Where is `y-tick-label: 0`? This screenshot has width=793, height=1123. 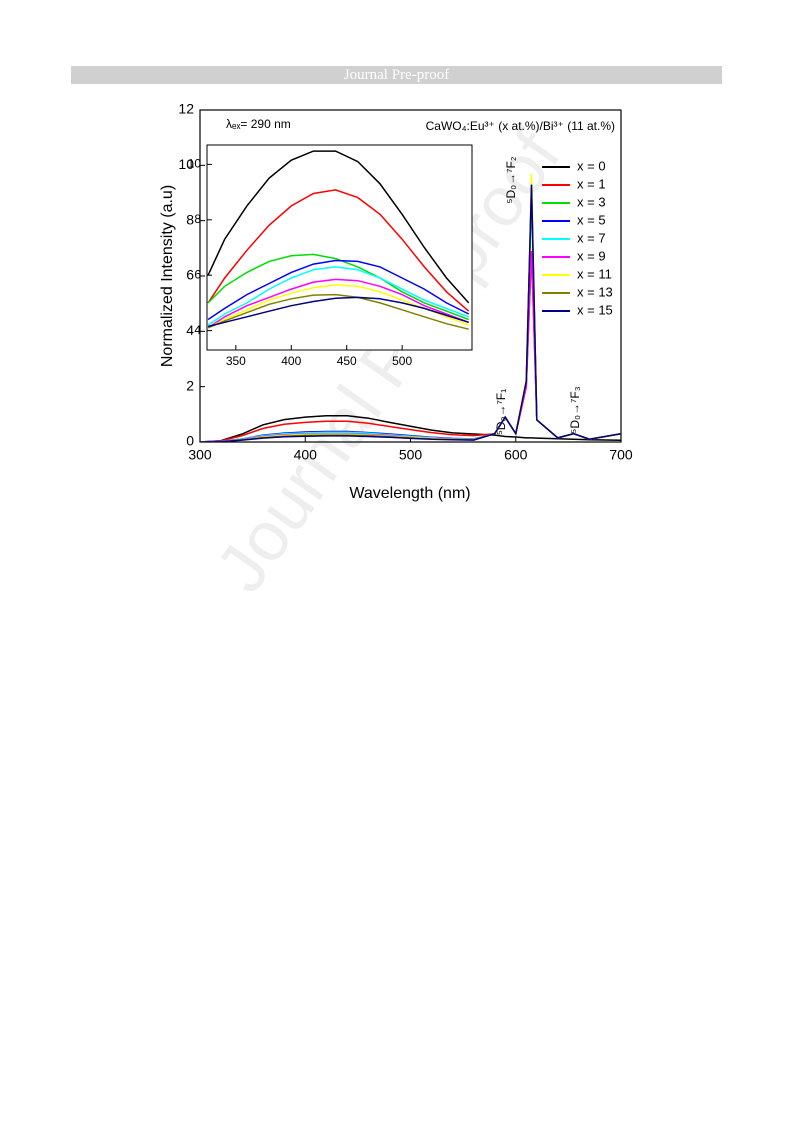
y-tick-label: 0 is located at coordinates (190, 441).